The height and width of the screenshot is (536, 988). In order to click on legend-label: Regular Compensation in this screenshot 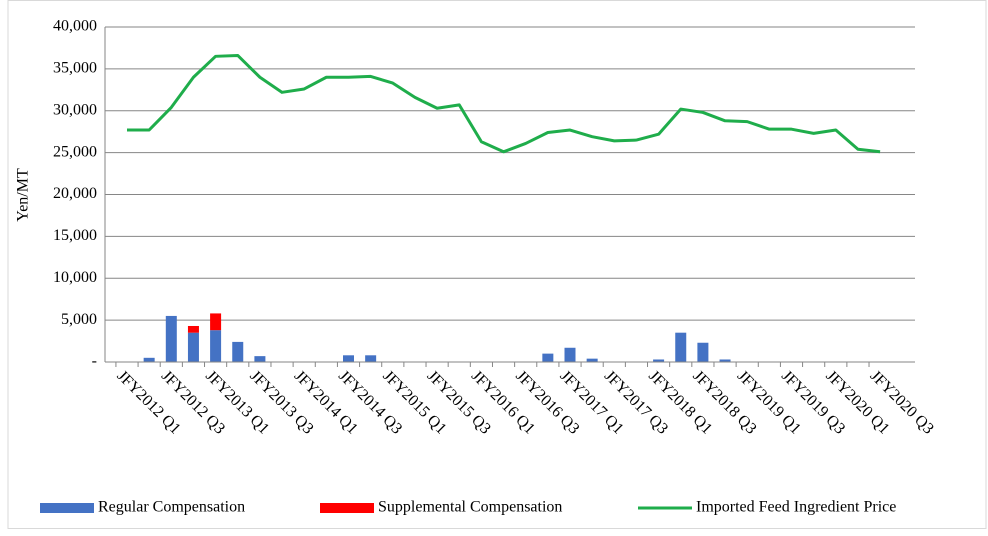, I will do `click(171, 507)`.